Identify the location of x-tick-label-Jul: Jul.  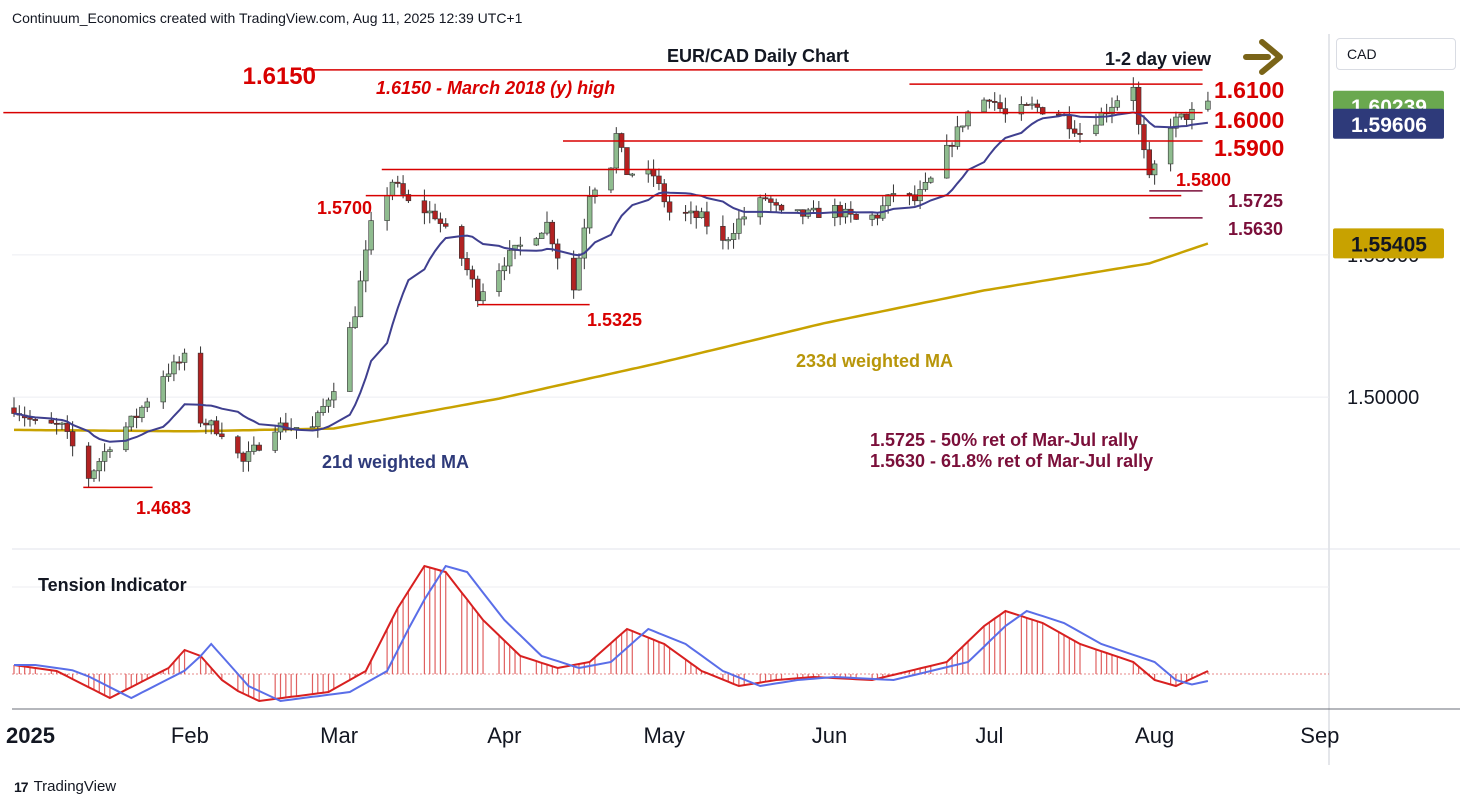
(989, 735).